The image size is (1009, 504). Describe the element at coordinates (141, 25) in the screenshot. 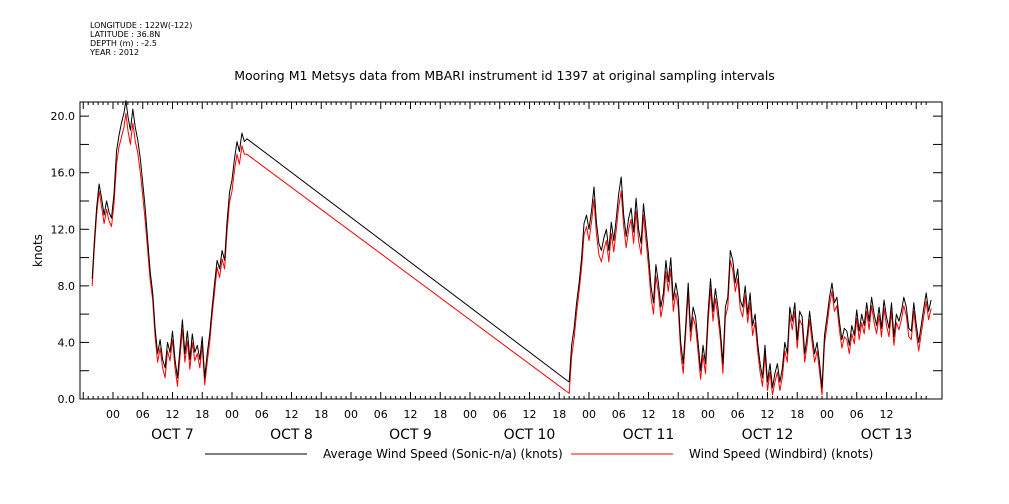

I see `longitude-label: LONGITUDE : 122W(-122)` at that location.